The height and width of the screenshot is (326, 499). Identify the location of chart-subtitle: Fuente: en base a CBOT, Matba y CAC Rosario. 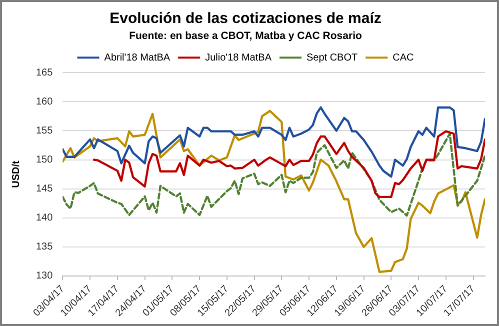
(245, 36).